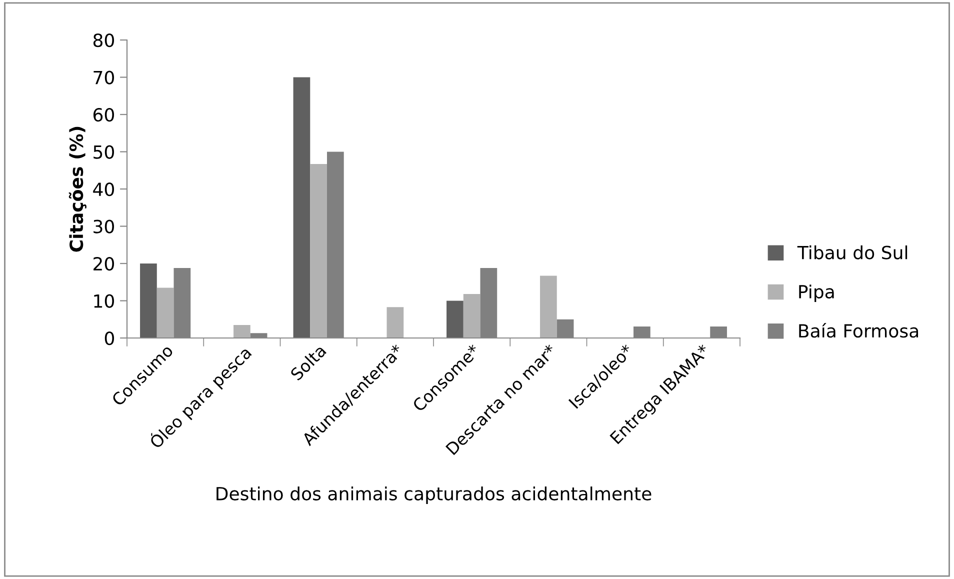 Image resolution: width=954 pixels, height=579 pixels. I want to click on legend-label: Baía Formosa, so click(858, 330).